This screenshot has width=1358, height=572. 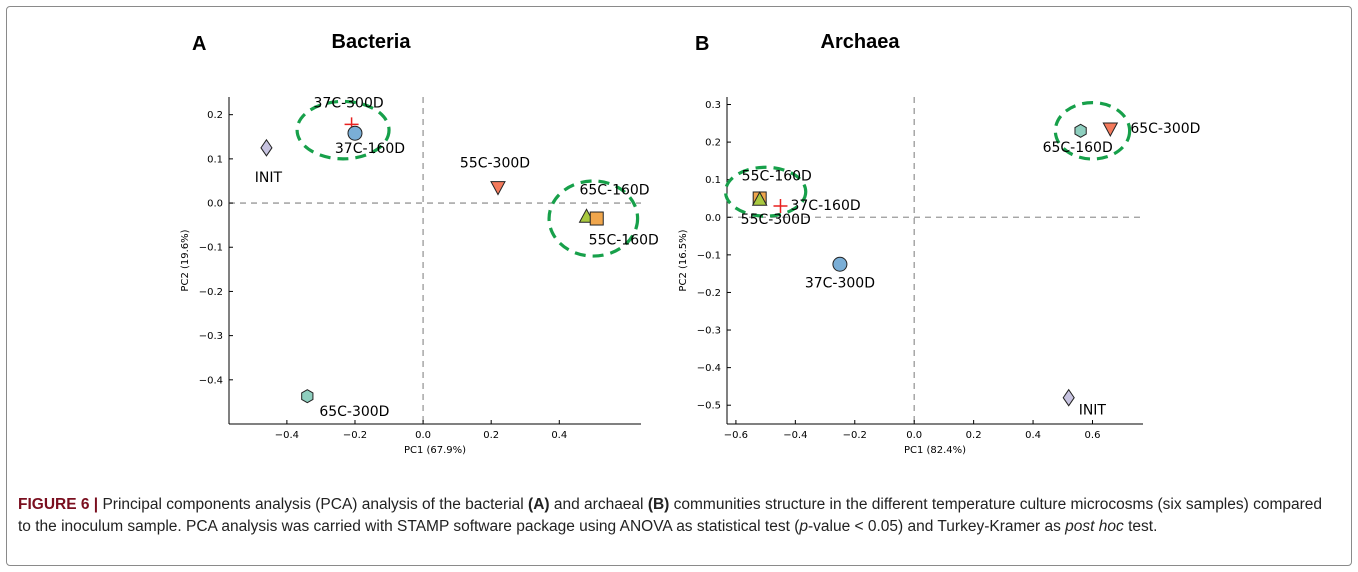 I want to click on y-tick-label: 0.3, so click(x=713, y=105).